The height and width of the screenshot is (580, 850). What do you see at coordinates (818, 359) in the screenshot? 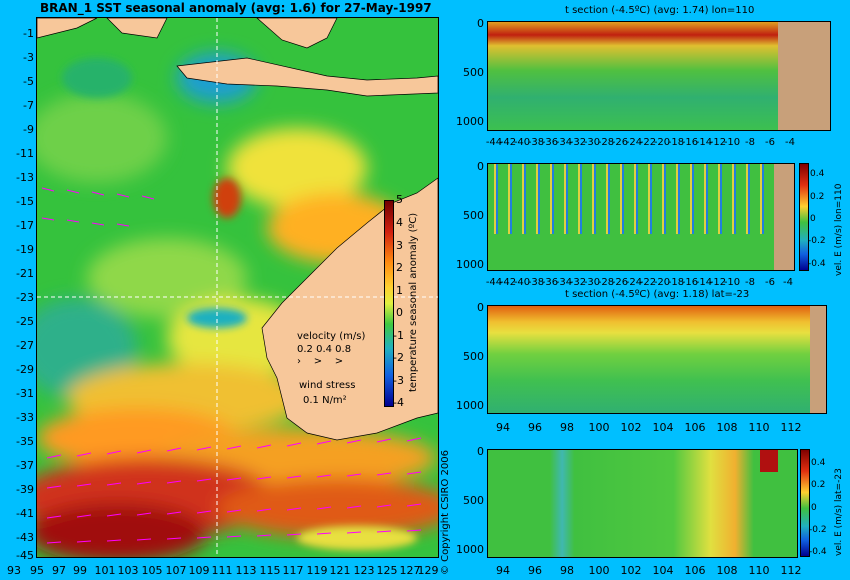
I see `panel3-land` at bounding box center [818, 359].